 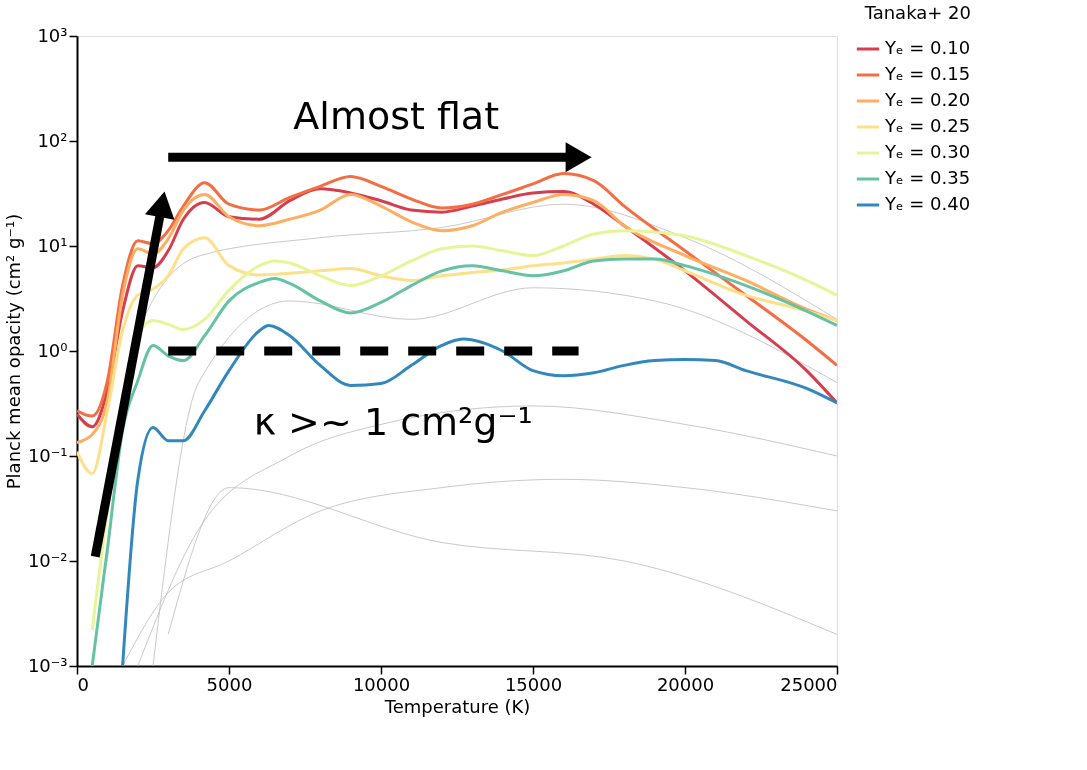 What do you see at coordinates (396, 115) in the screenshot?
I see `annotation: Almost flat` at bounding box center [396, 115].